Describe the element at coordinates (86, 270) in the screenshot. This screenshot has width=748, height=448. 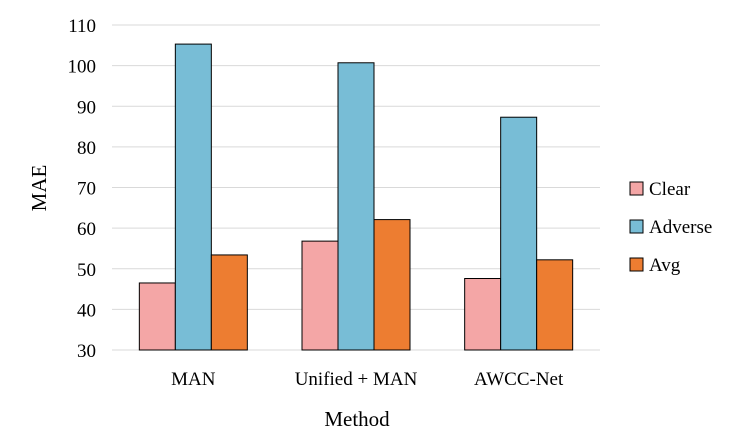
I see `y-tick-label: 50` at that location.